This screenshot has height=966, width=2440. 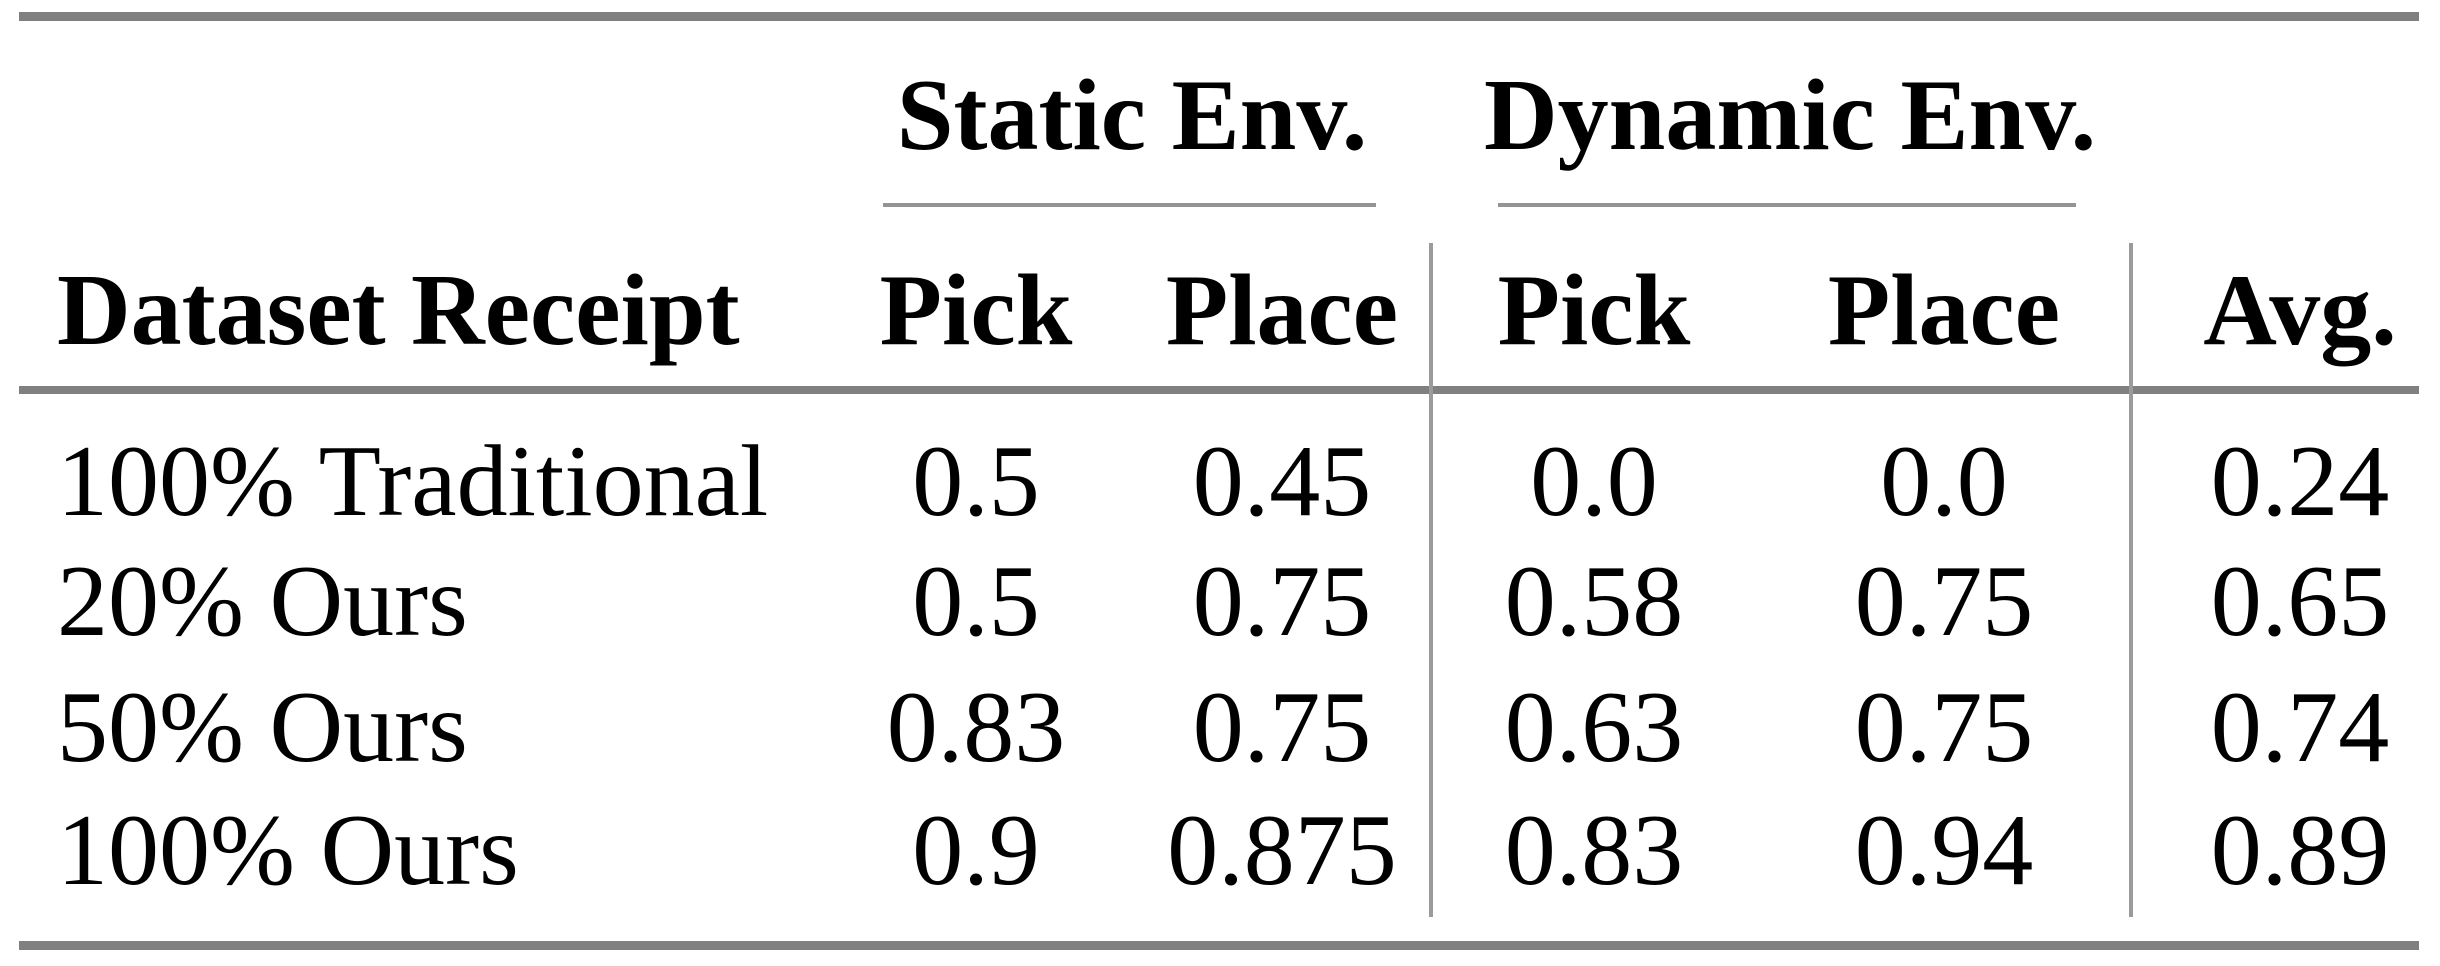 I want to click on column-separator-static-dynamic, so click(x=1431, y=580).